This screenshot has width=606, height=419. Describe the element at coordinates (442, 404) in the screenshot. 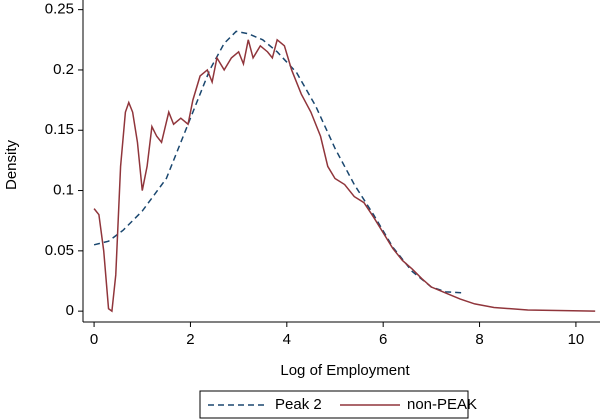

I see `legend-label: non-PEAK` at that location.